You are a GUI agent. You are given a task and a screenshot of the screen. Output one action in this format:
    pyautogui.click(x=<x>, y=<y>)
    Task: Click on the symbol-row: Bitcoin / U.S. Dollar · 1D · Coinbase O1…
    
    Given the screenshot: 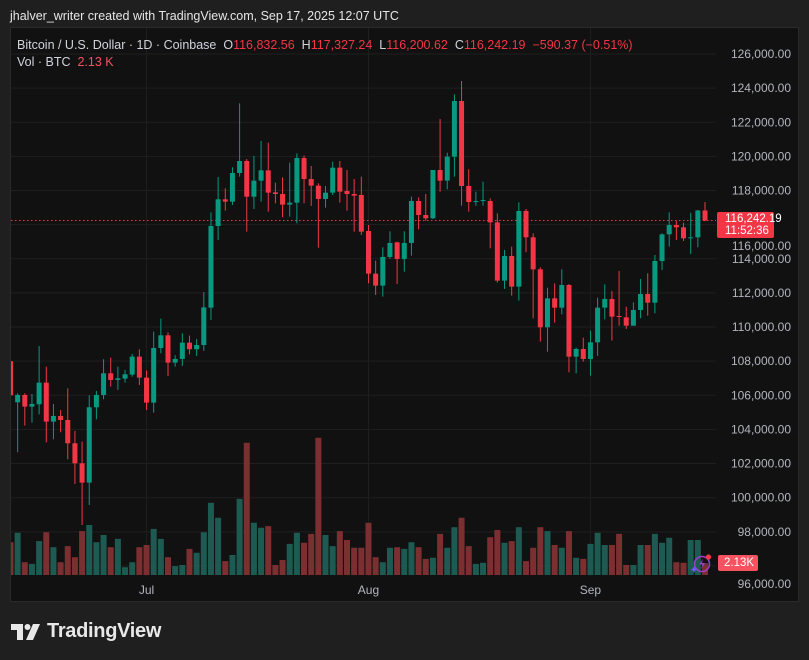 What is the action you would take?
    pyautogui.click(x=325, y=45)
    